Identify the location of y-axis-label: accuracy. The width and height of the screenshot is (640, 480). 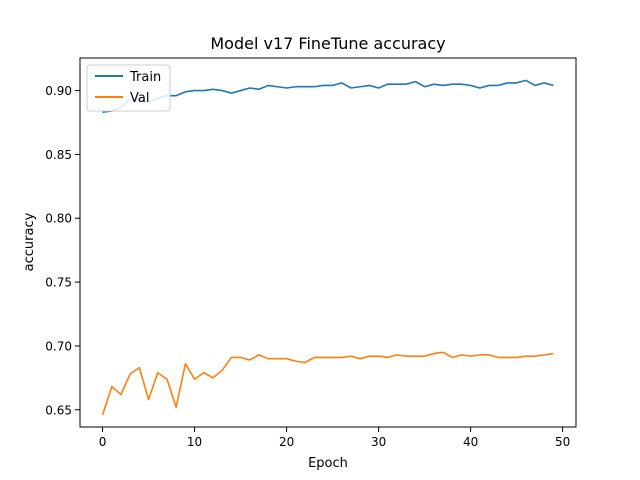
(29, 241).